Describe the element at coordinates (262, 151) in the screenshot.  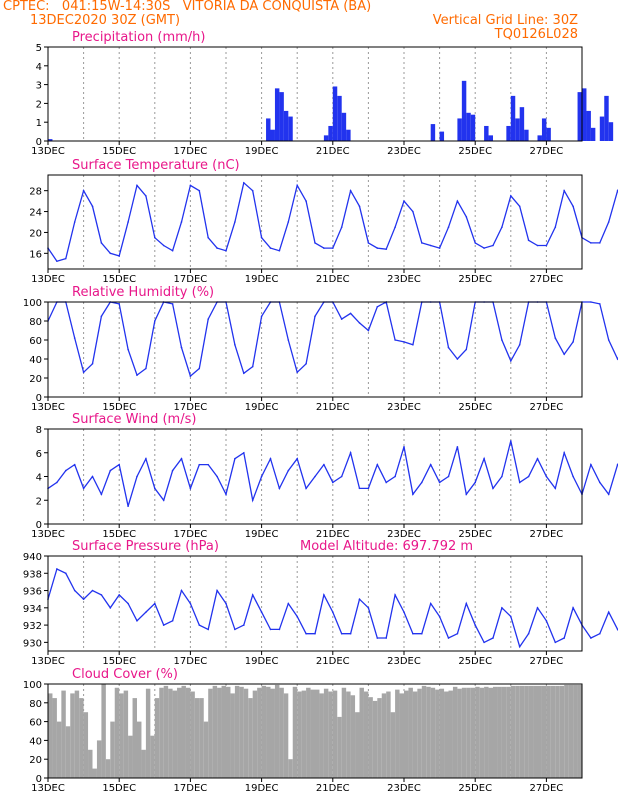
I see `precip-xtick-label: 19DEC` at that location.